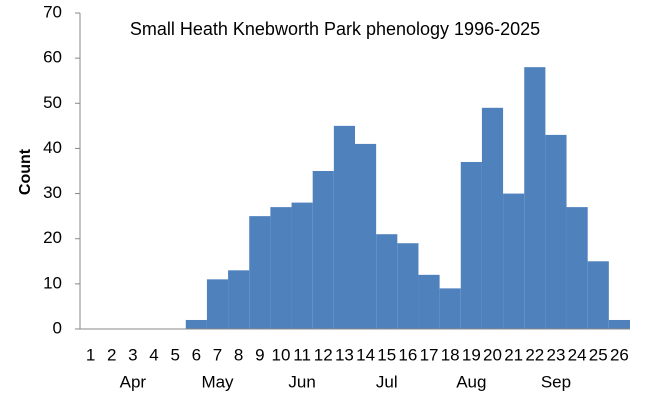 The height and width of the screenshot is (402, 646). Describe the element at coordinates (25, 171) in the screenshot. I see `y-axis-label: Count` at that location.